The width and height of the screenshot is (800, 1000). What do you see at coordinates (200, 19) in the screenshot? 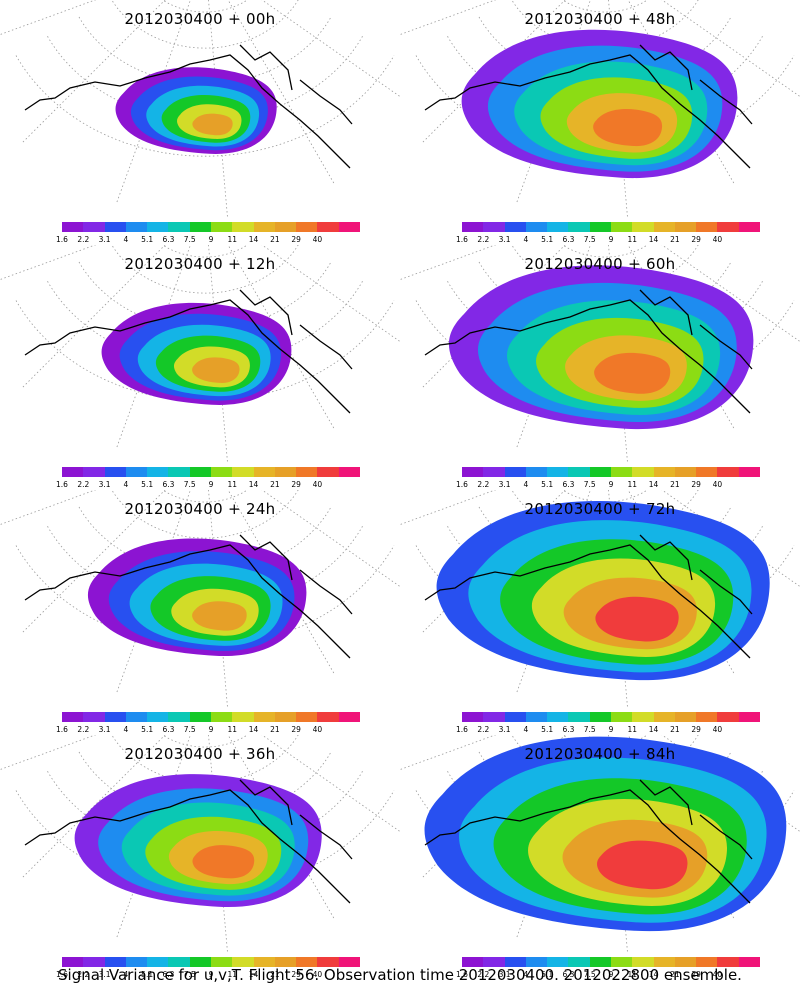
I see `panel-title: 2012030400 + 00h` at bounding box center [200, 19].